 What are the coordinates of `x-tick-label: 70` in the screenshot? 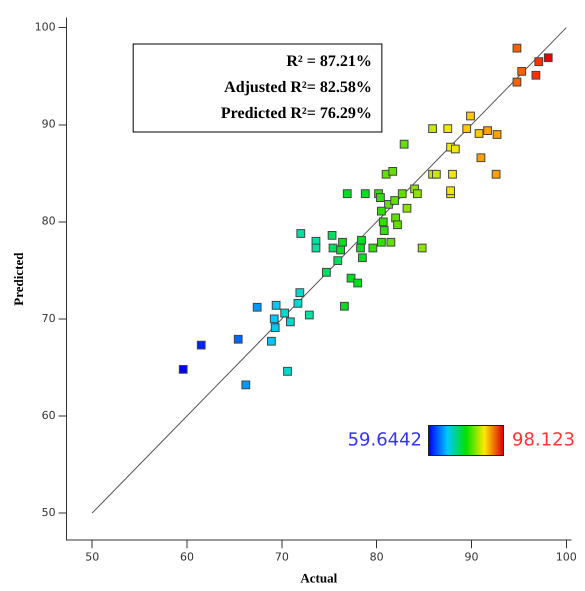 It's located at (281, 557).